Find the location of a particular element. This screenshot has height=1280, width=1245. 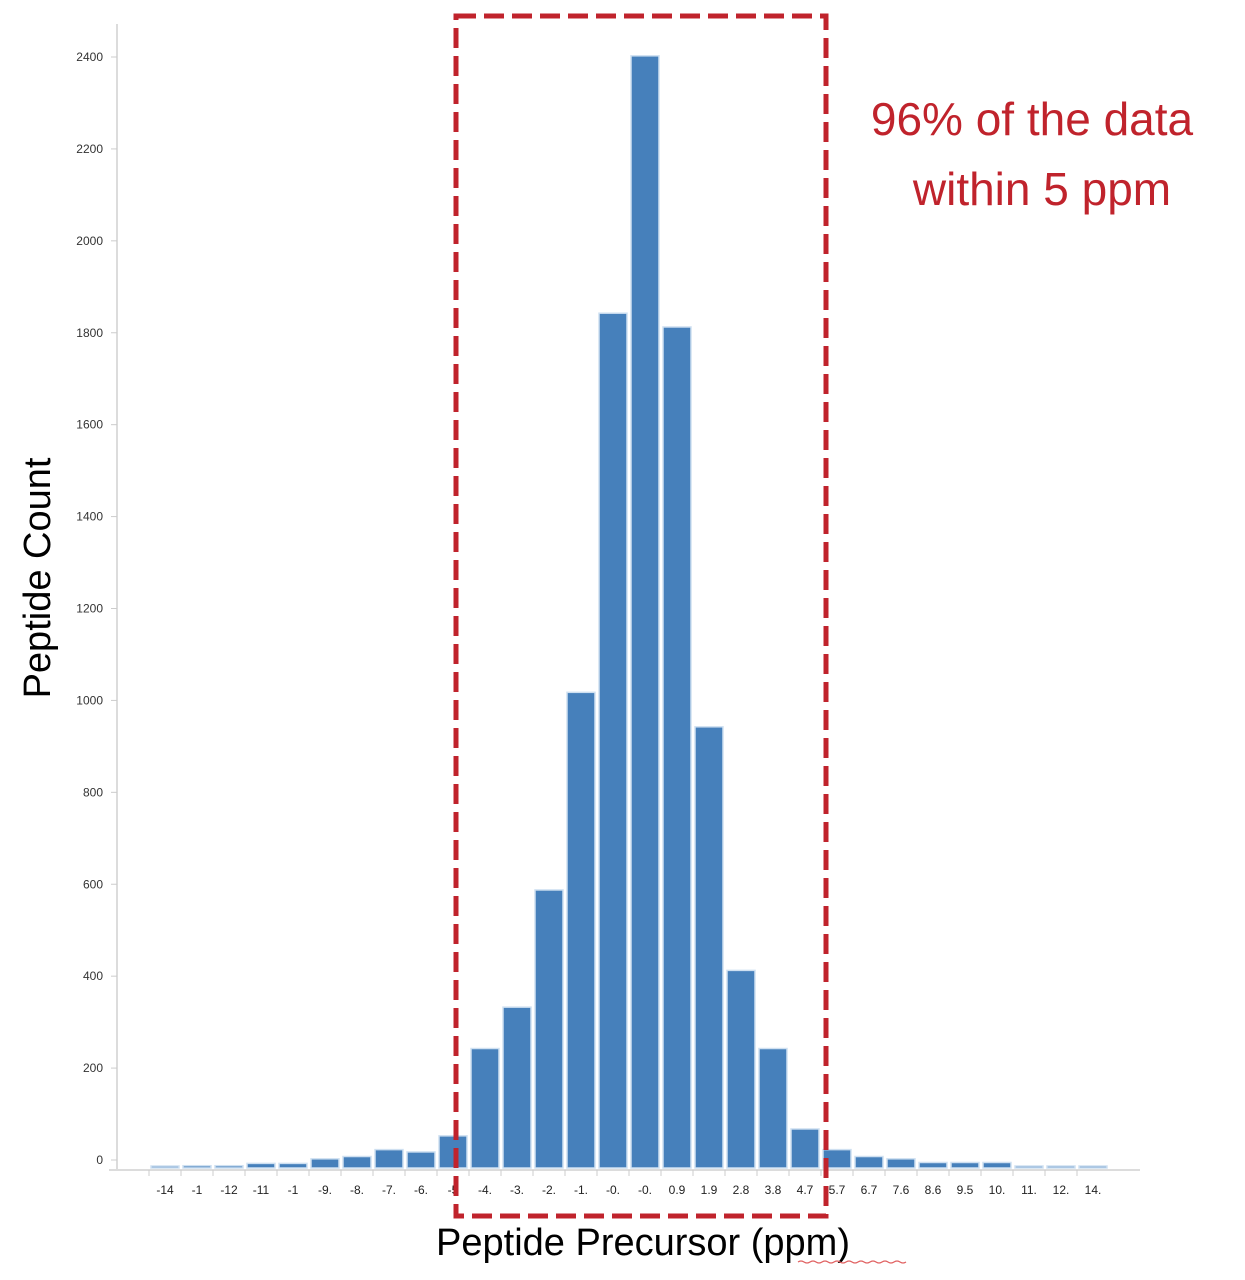

x-tick-label: 0.9 is located at coordinates (677, 1190).